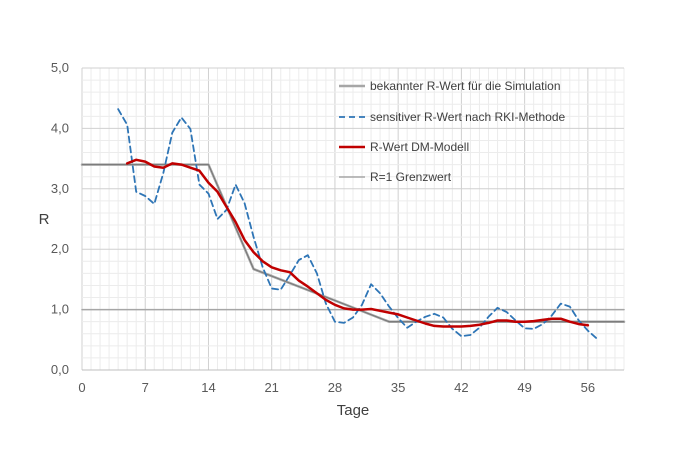 The width and height of the screenshot is (685, 456). What do you see at coordinates (461, 387) in the screenshot?
I see `x-tick-label: 42` at bounding box center [461, 387].